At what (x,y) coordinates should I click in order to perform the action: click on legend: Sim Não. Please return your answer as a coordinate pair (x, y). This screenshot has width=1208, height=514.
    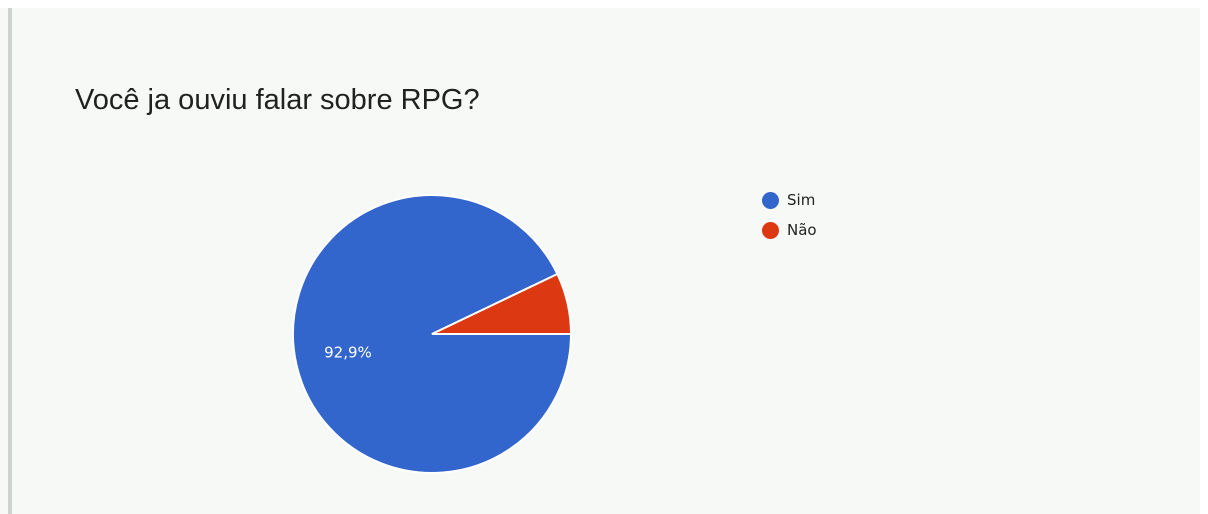
    Looking at the image, I should click on (789, 215).